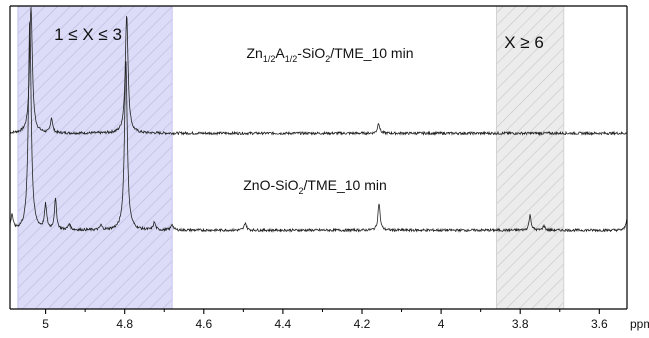 The width and height of the screenshot is (649, 338). What do you see at coordinates (270, 185) in the screenshot?
I see `series-label-part: ZnO-SiO` at bounding box center [270, 185].